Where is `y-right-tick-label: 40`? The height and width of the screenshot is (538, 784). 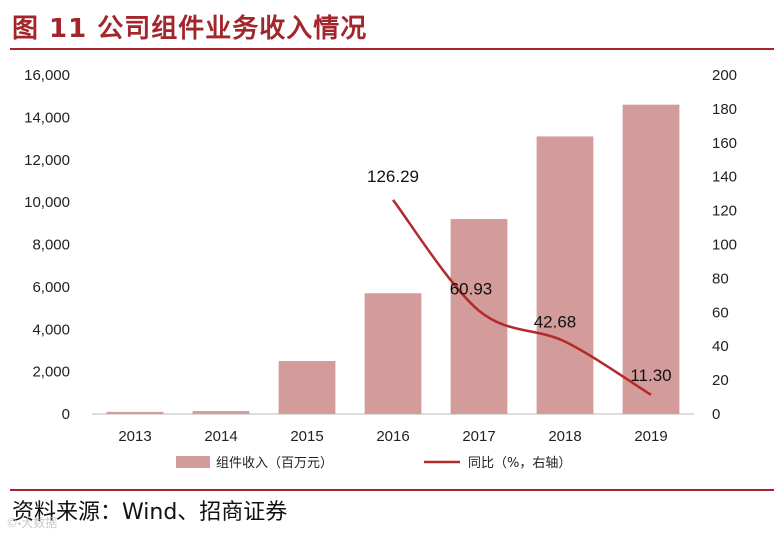 y-right-tick-label: 40 is located at coordinates (720, 346).